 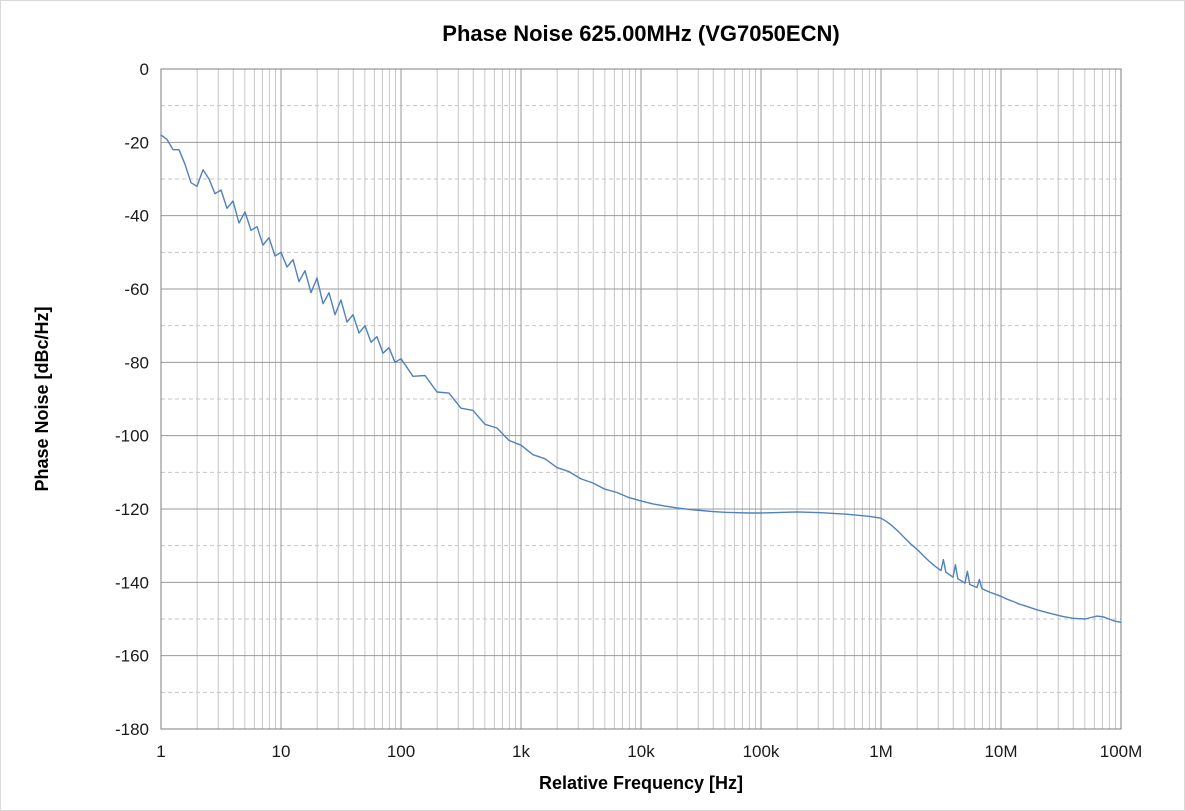 I want to click on x-tick-label: 10k, so click(x=641, y=751).